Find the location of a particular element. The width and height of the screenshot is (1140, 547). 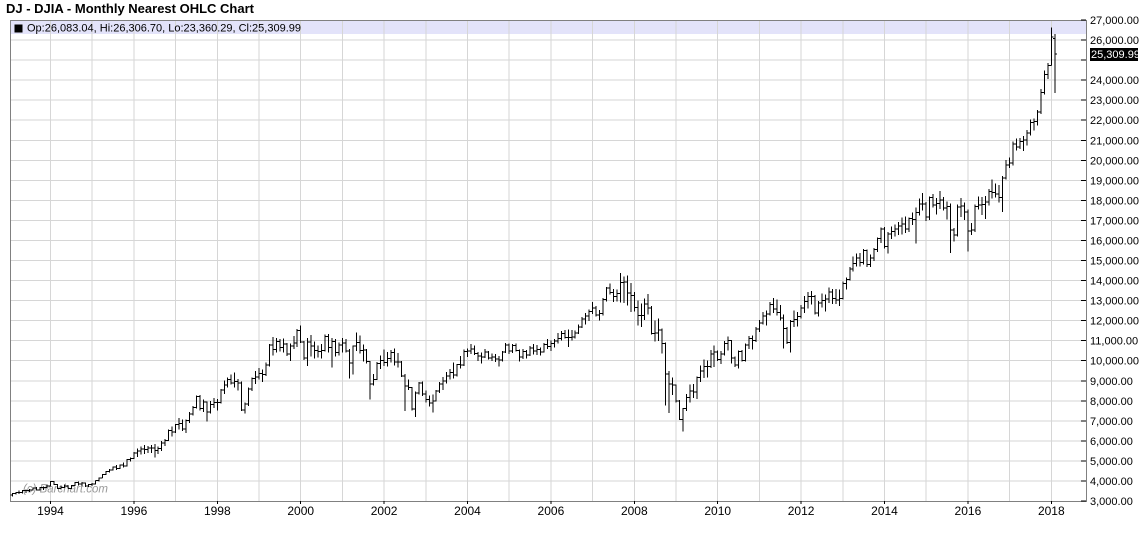

svg-text: 9,000.00 is located at coordinates (1111, 382).